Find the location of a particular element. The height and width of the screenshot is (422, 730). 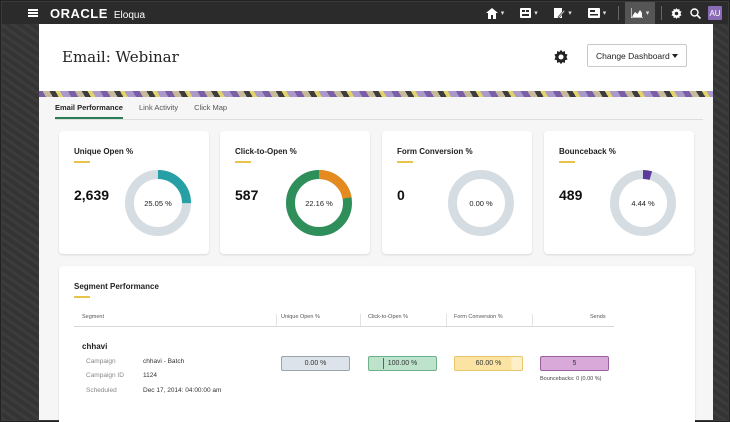

header-divider is located at coordinates (344, 326).